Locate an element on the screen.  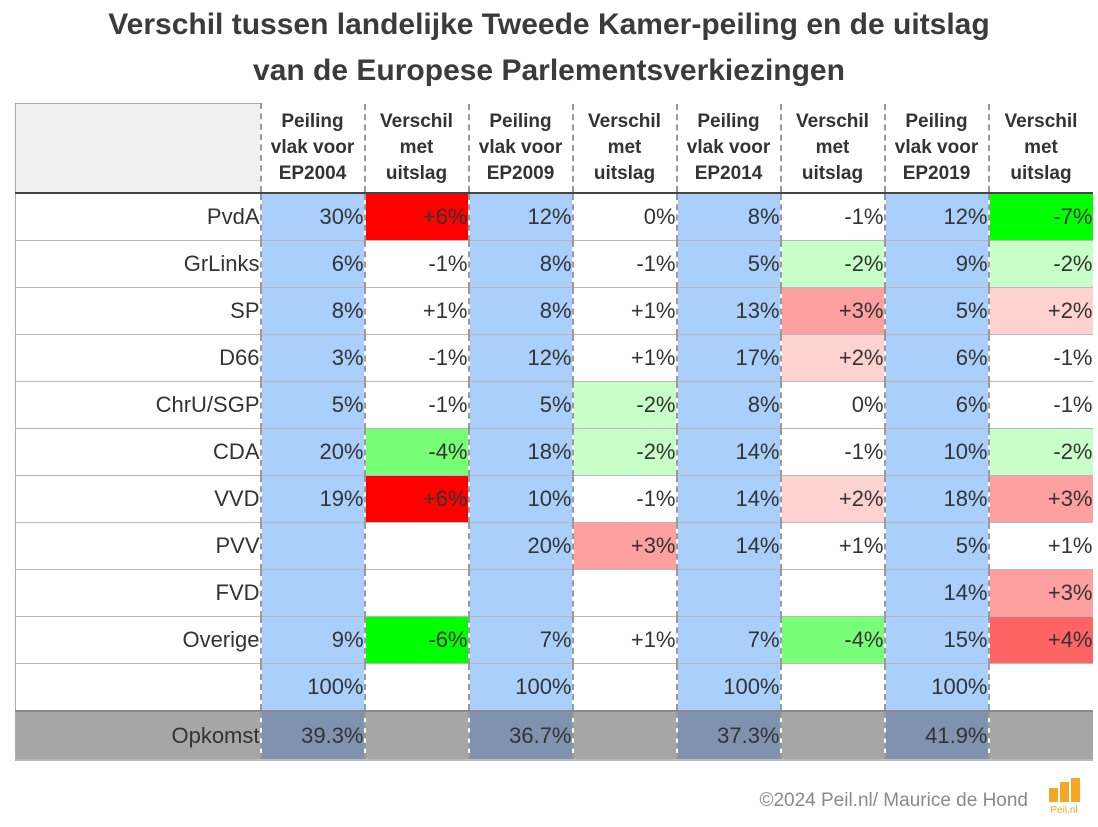
corner-cell is located at coordinates (138, 148).